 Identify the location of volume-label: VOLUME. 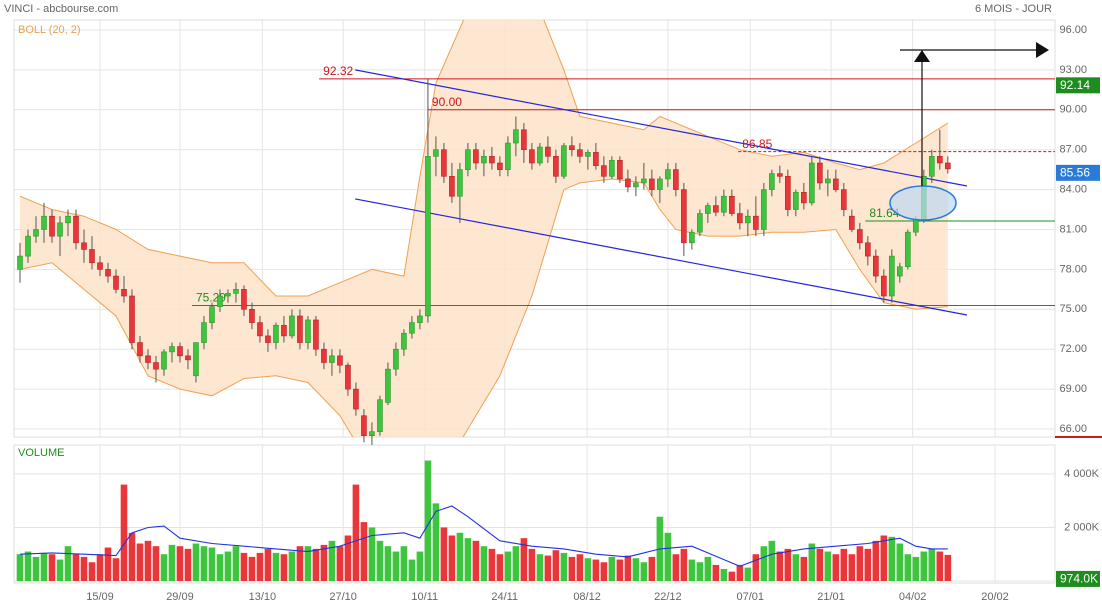
(41, 453).